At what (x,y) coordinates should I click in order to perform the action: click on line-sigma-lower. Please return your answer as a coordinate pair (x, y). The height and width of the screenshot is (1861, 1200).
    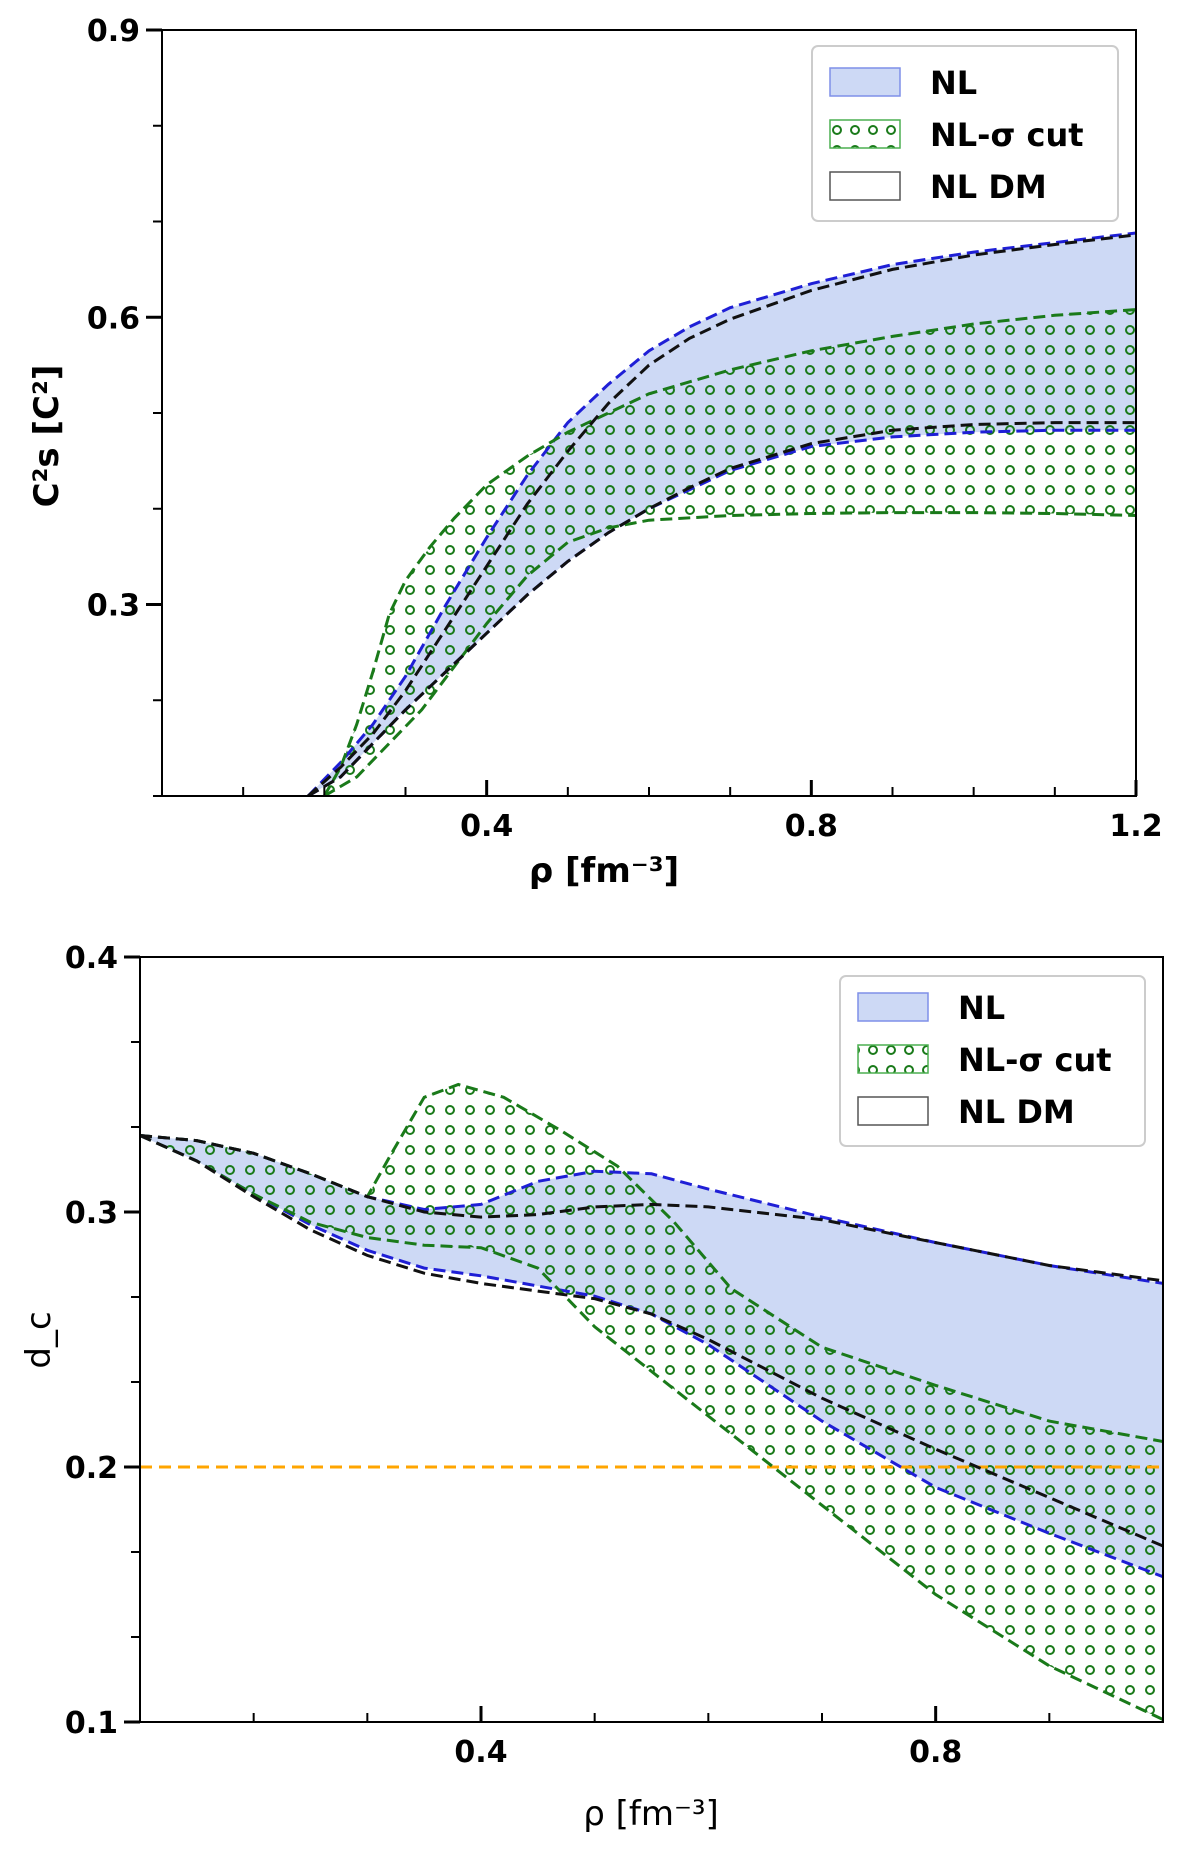
    Looking at the image, I should click on (729, 653).